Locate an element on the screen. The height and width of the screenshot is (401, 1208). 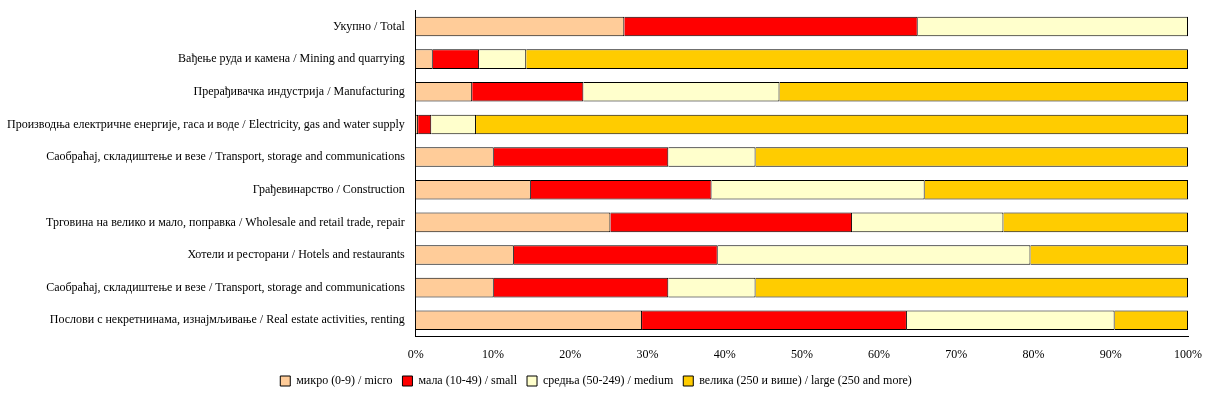
legend-label: мала (10-49) / small is located at coordinates (468, 380).